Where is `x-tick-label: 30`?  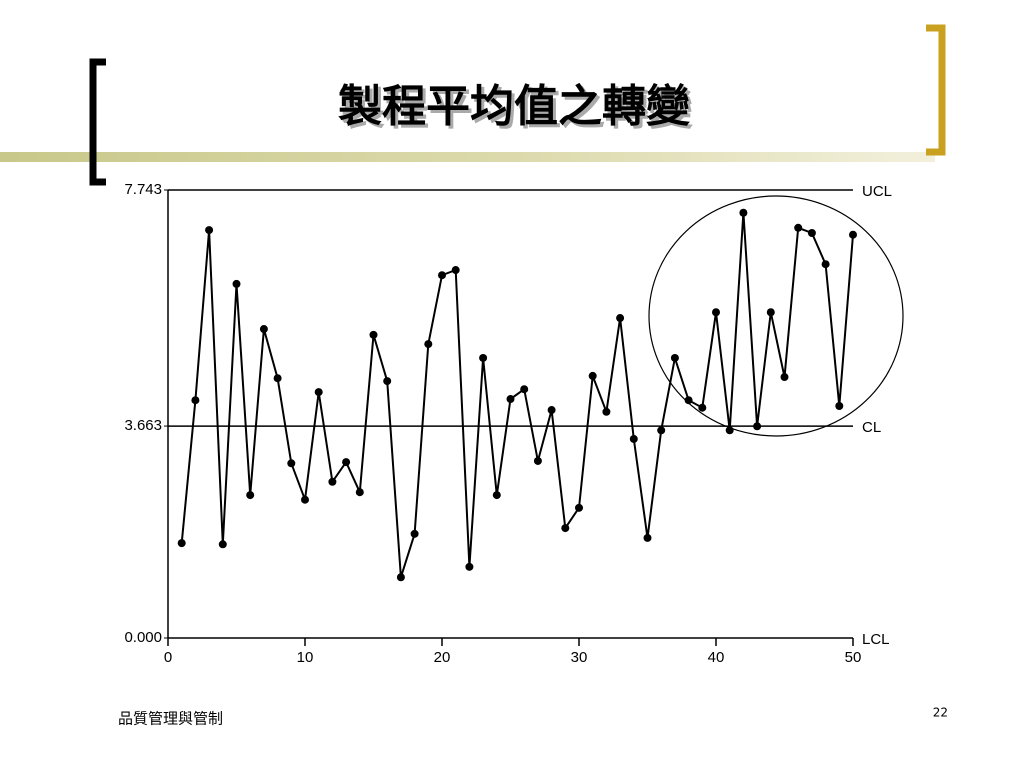
x-tick-label: 30 is located at coordinates (579, 657).